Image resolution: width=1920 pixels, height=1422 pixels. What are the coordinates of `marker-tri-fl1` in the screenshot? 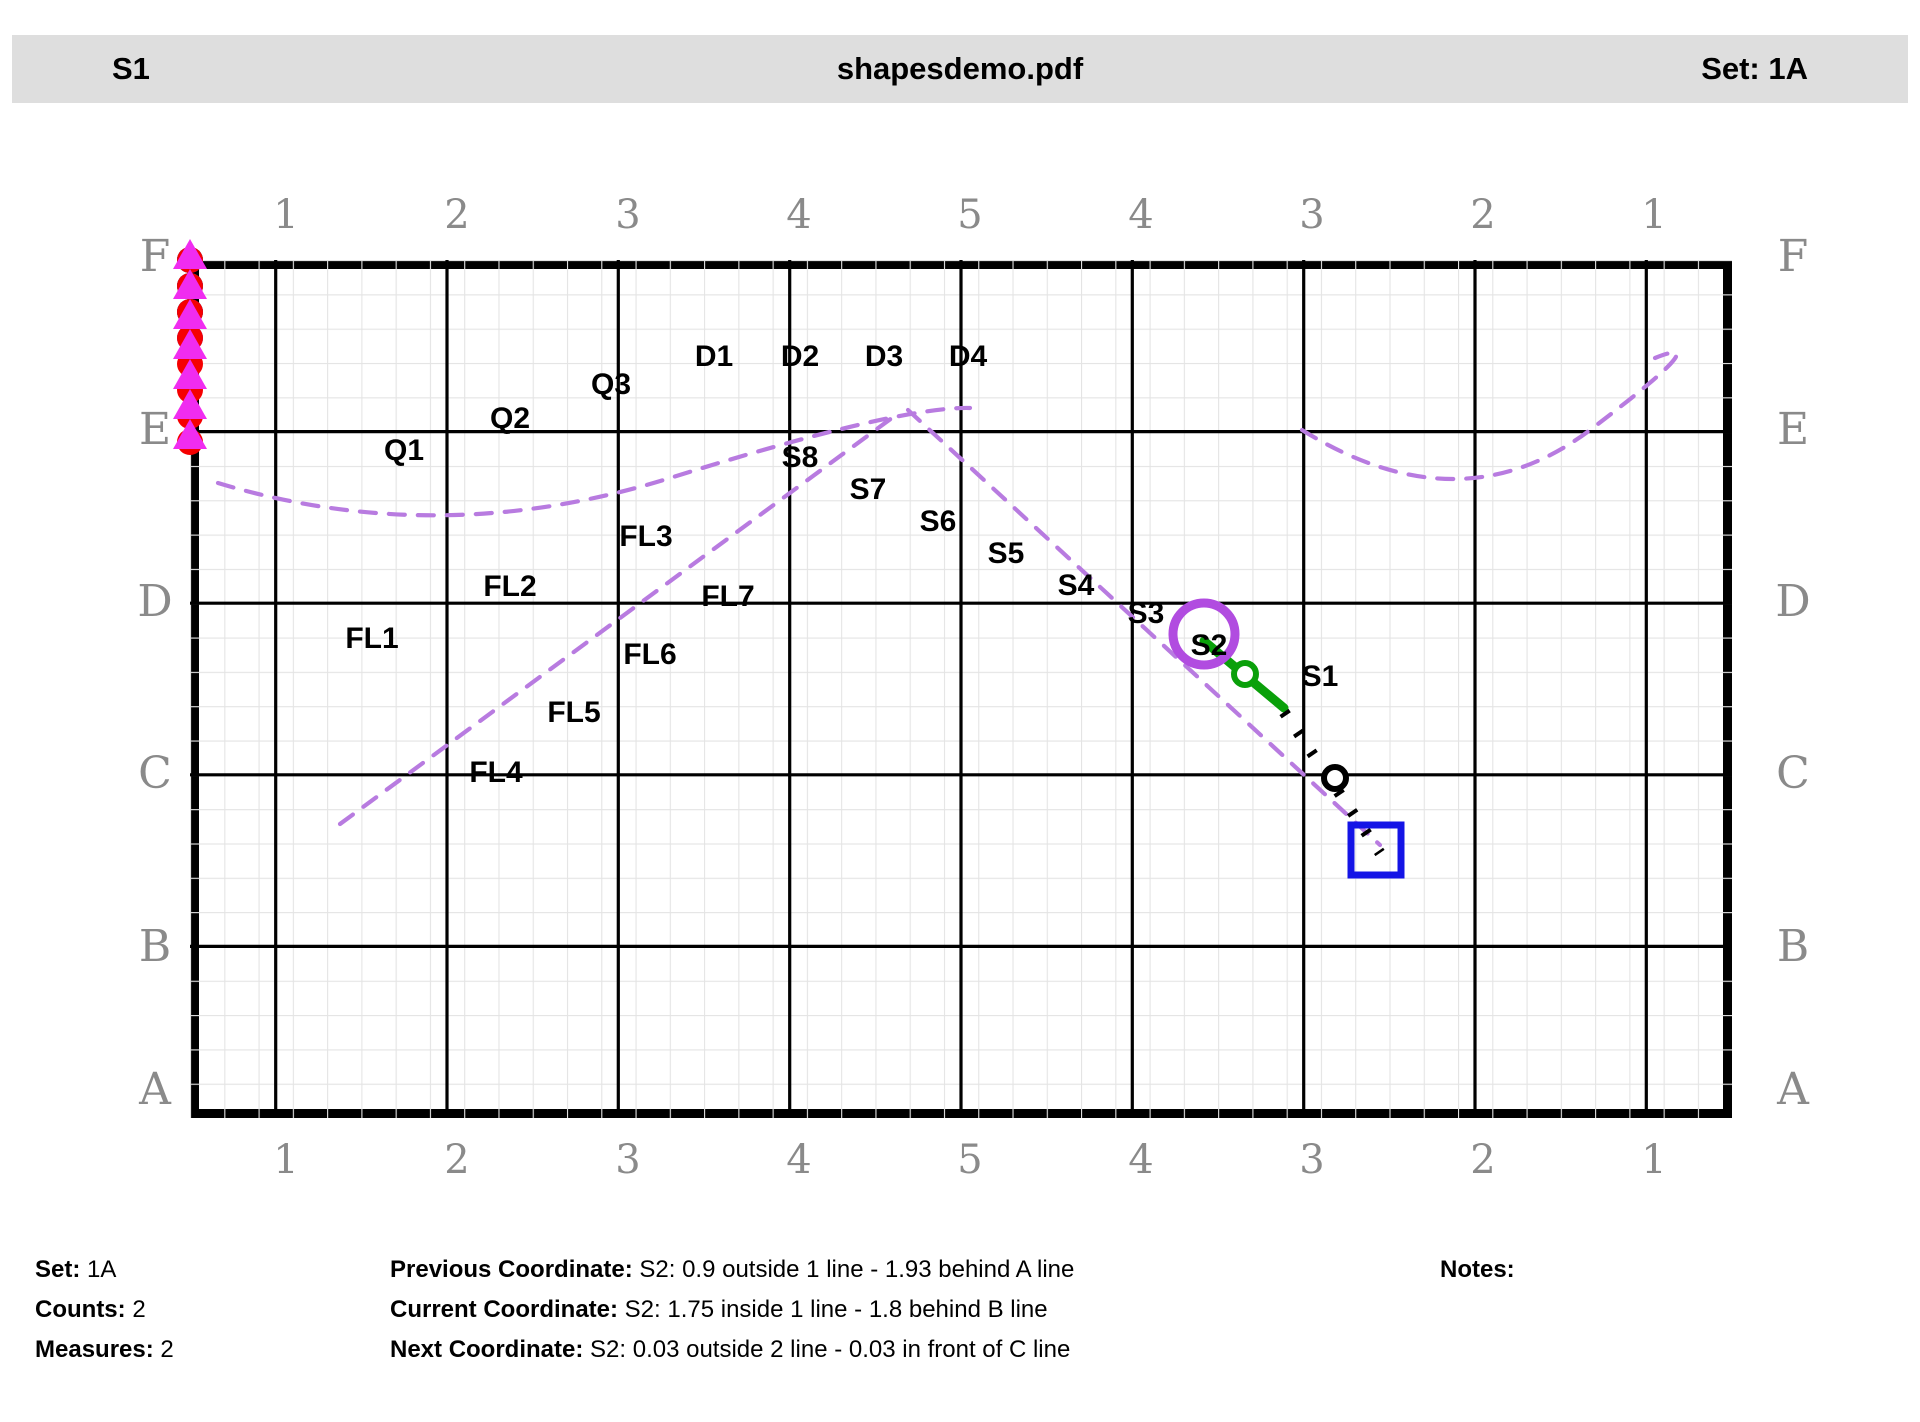 It's located at (190, 254).